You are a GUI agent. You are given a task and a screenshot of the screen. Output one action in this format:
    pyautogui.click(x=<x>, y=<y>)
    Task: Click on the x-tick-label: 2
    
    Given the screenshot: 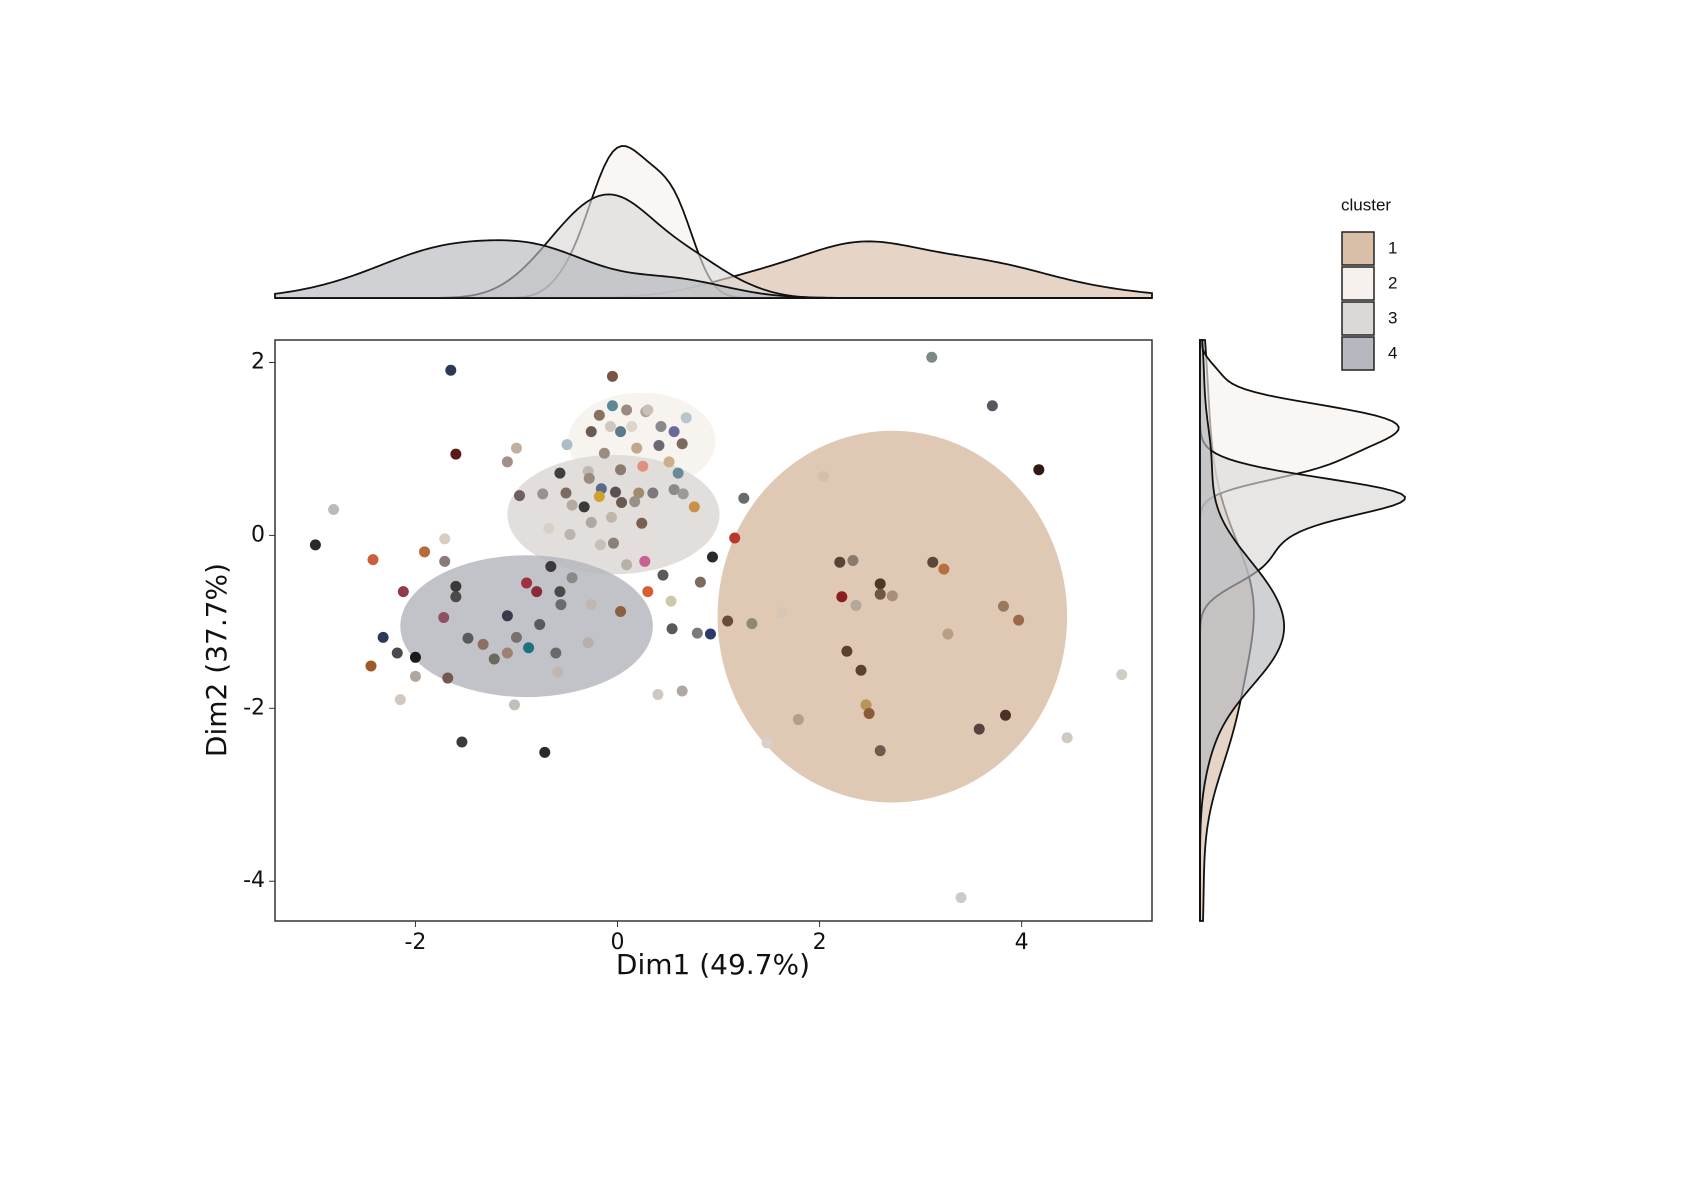 What is the action you would take?
    pyautogui.click(x=820, y=942)
    